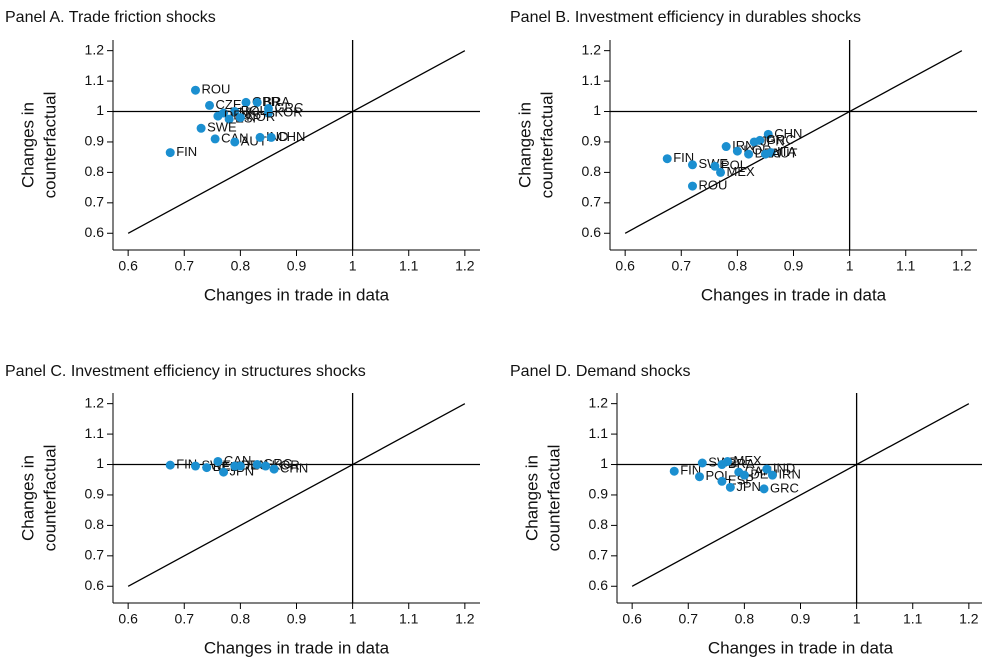 The height and width of the screenshot is (662, 982). I want to click on point-label: KOR, so click(288, 111).